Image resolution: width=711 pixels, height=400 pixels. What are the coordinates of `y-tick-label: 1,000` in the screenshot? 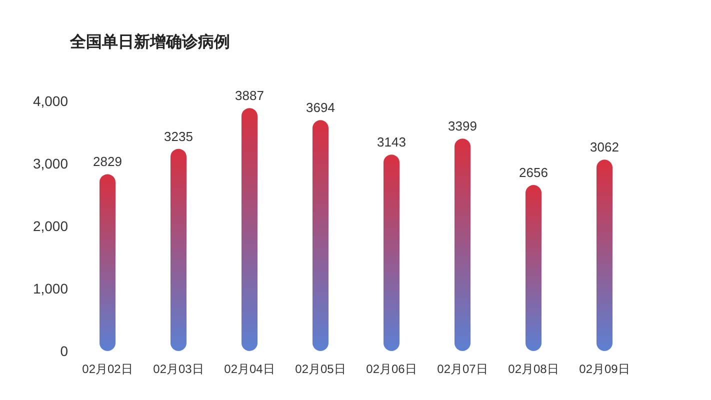 It's located at (50, 288).